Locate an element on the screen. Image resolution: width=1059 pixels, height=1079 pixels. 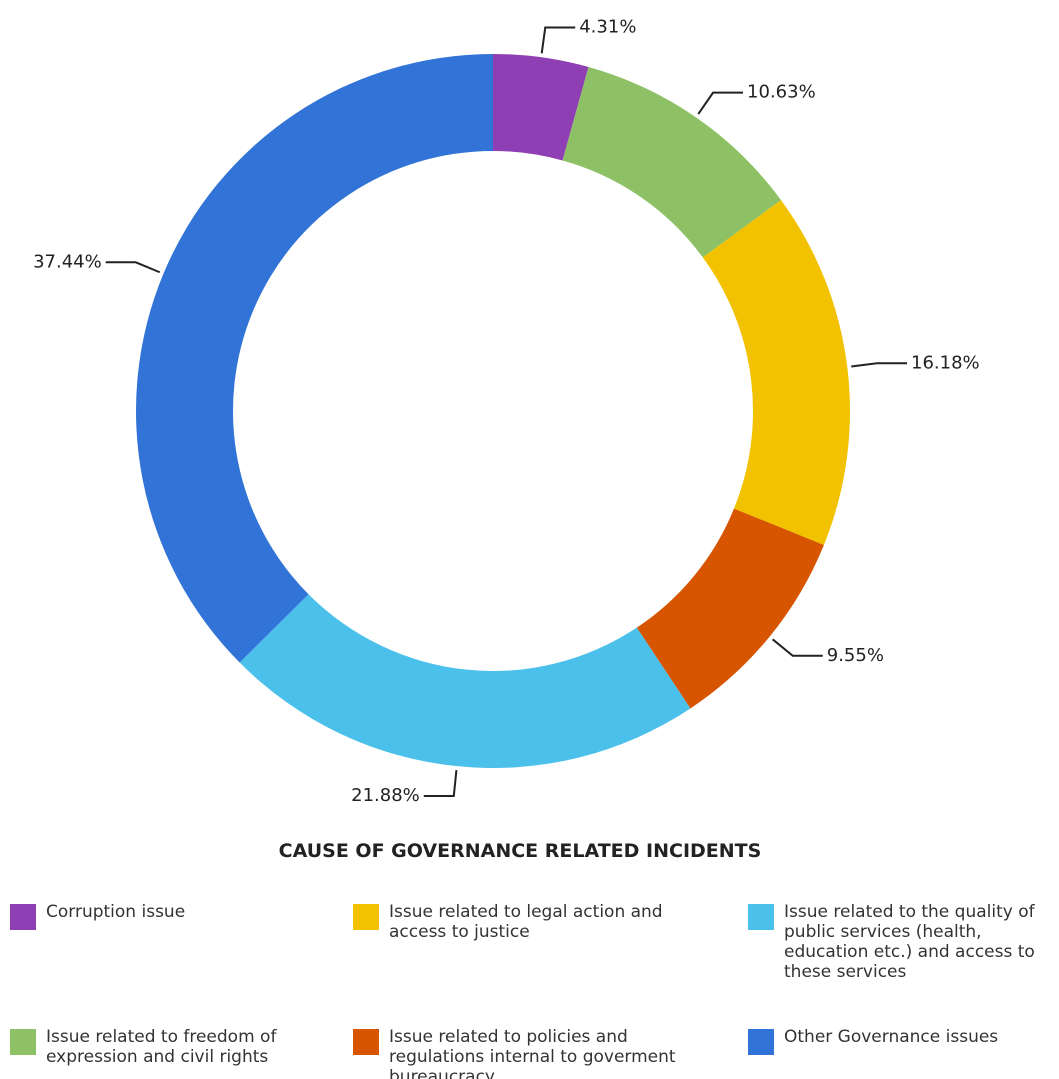
legend-item: Corruption issue is located at coordinates (181, 964).